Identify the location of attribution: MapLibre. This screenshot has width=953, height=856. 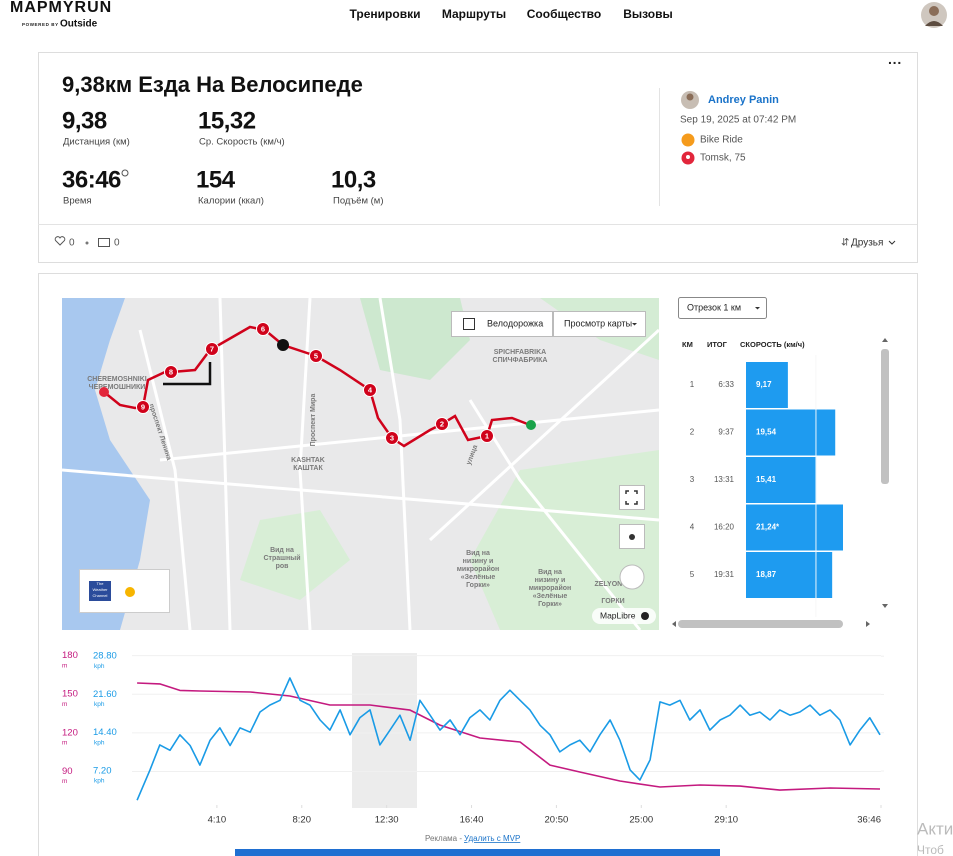
(618, 615).